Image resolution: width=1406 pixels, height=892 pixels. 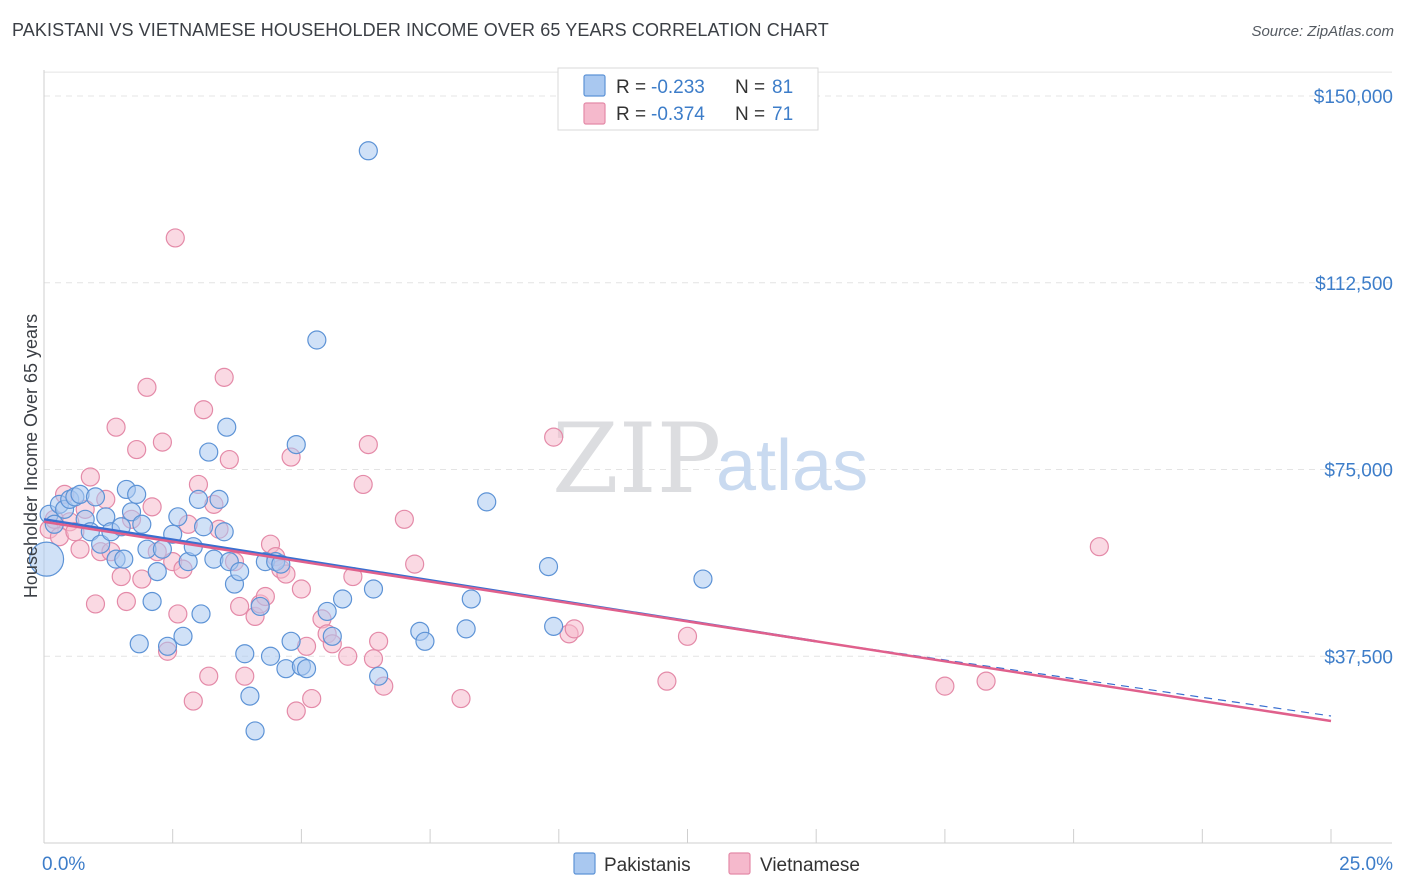 What do you see at coordinates (782, 114) in the screenshot?
I see `legend-n-value: 71` at bounding box center [782, 114].